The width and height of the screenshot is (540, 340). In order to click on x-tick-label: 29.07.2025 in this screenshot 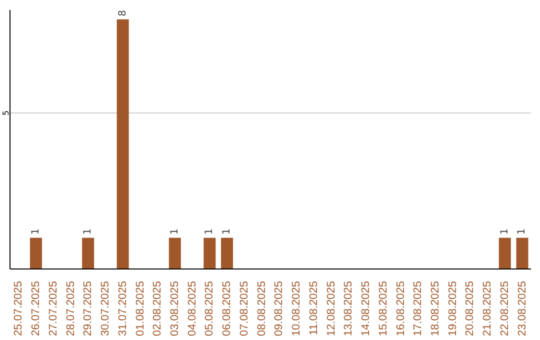, I will do `click(88, 308)`.